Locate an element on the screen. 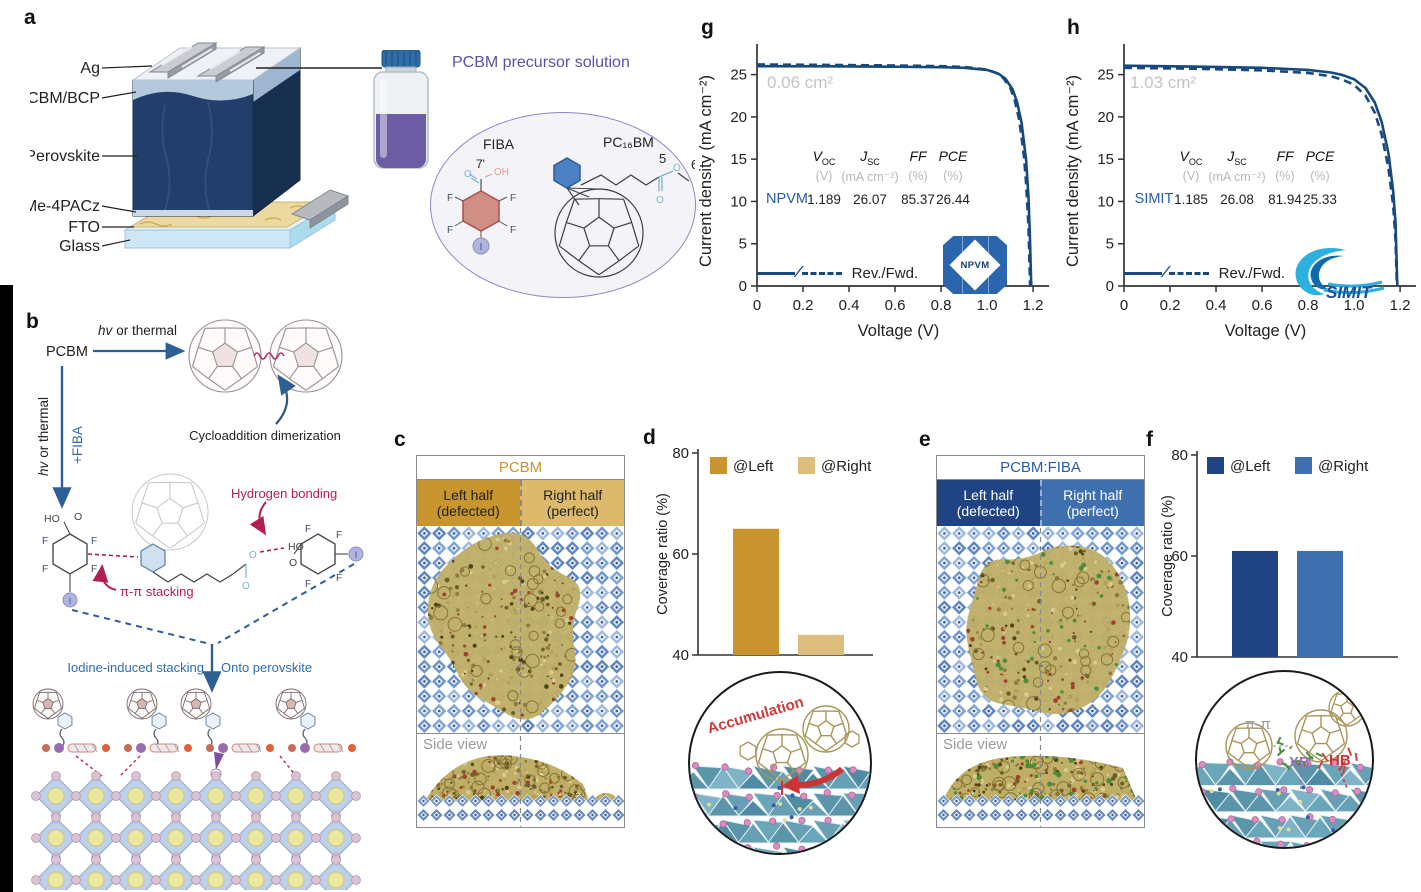  solution-molecules: FIBA O OH 7' F F F F I PC₁₆BM is located at coordinates (572, 206).